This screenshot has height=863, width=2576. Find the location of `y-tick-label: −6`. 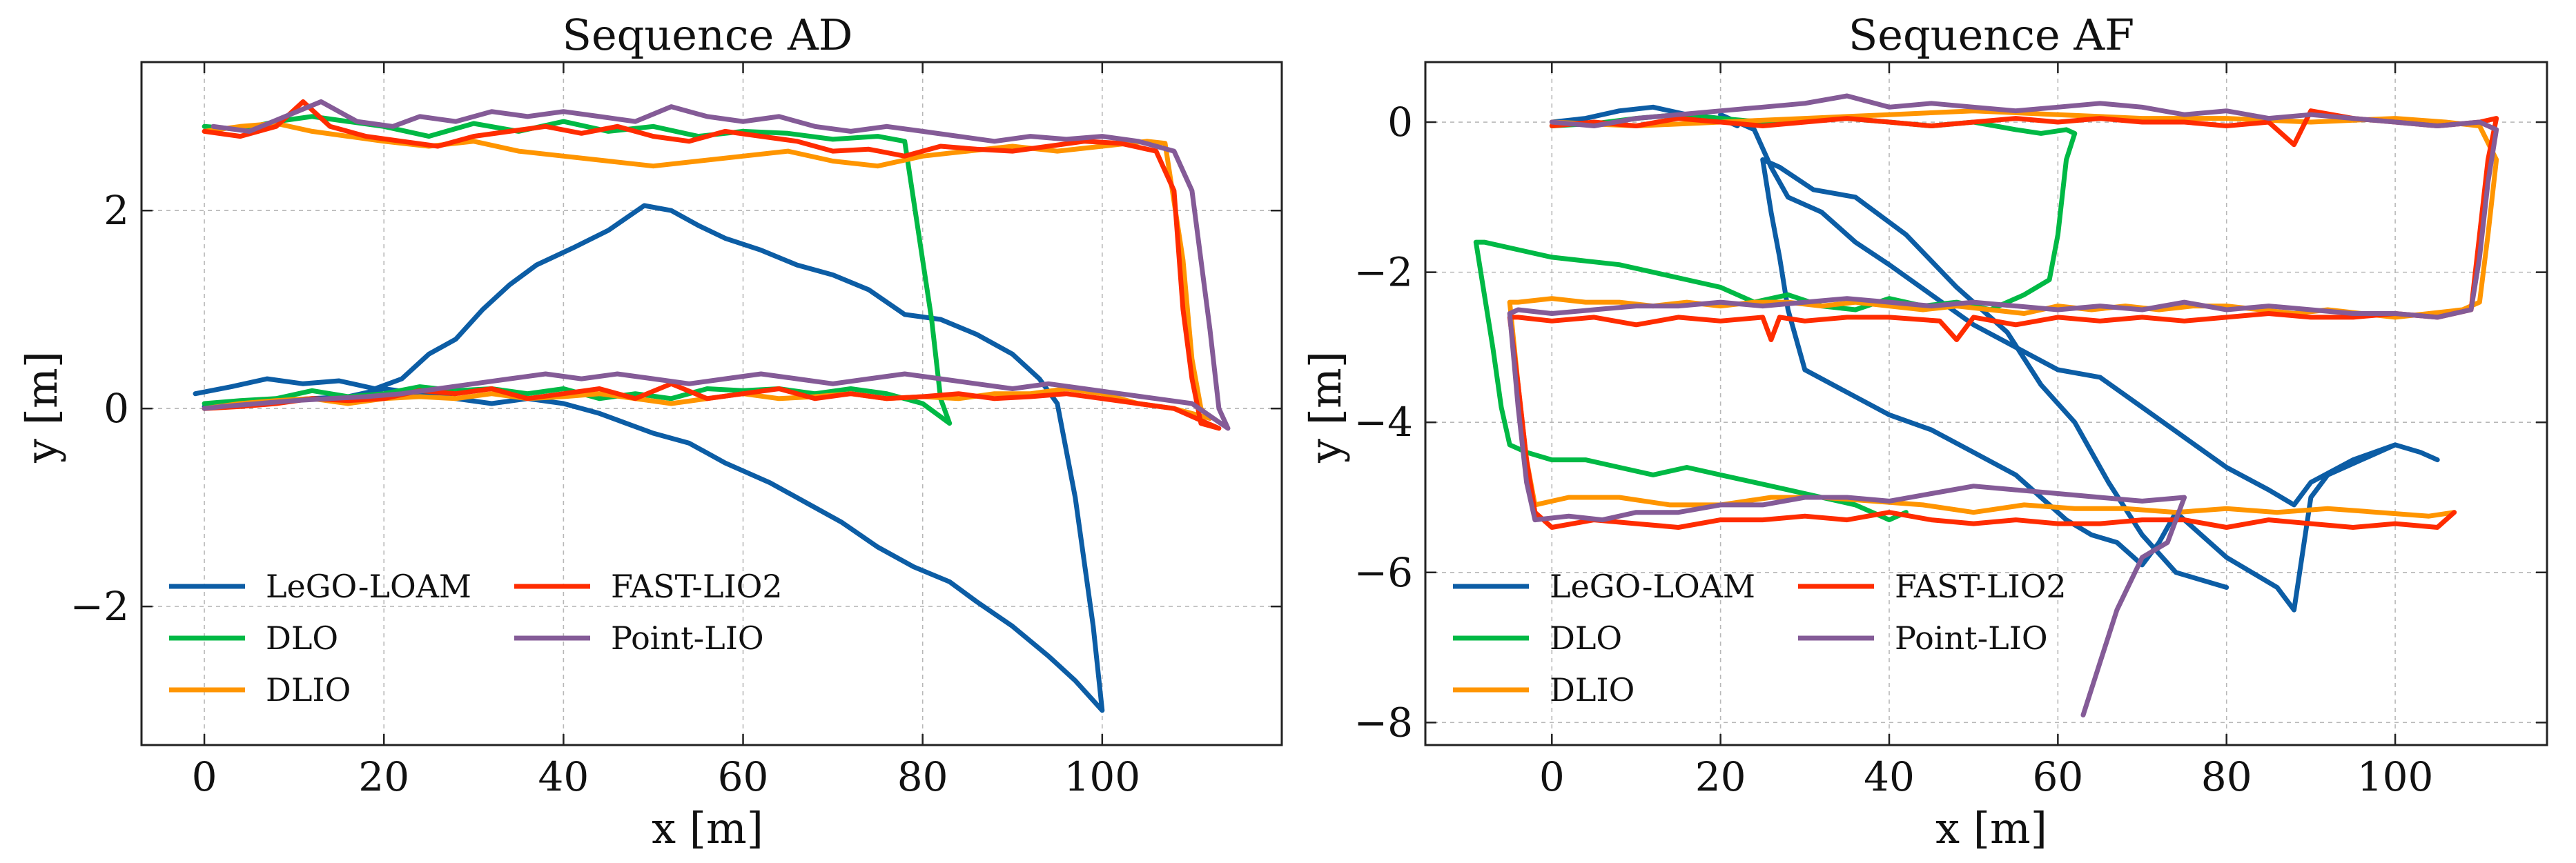

y-tick-label: −6 is located at coordinates (1384, 572).